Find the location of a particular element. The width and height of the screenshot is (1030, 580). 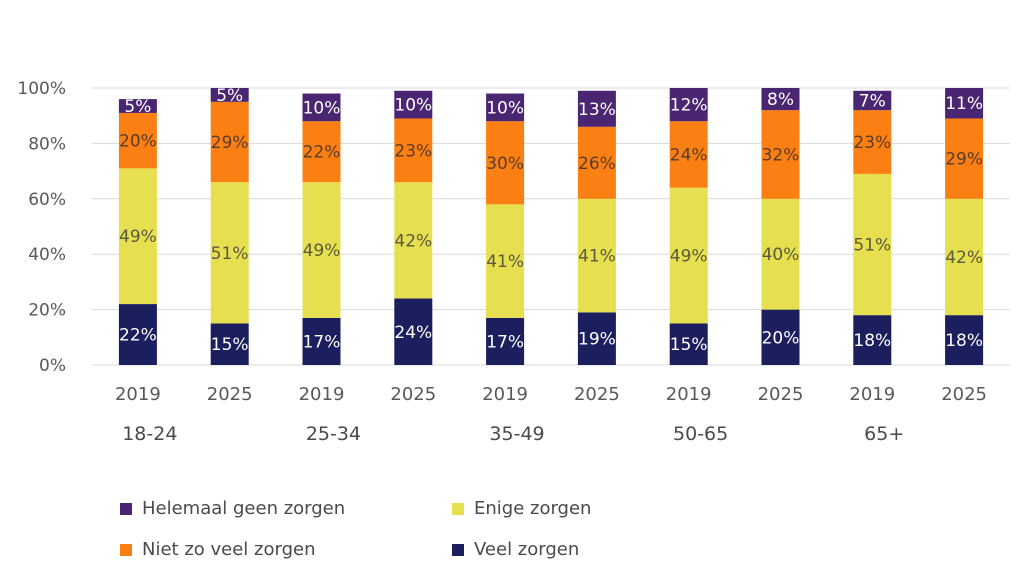

data-label: 19% is located at coordinates (597, 340).